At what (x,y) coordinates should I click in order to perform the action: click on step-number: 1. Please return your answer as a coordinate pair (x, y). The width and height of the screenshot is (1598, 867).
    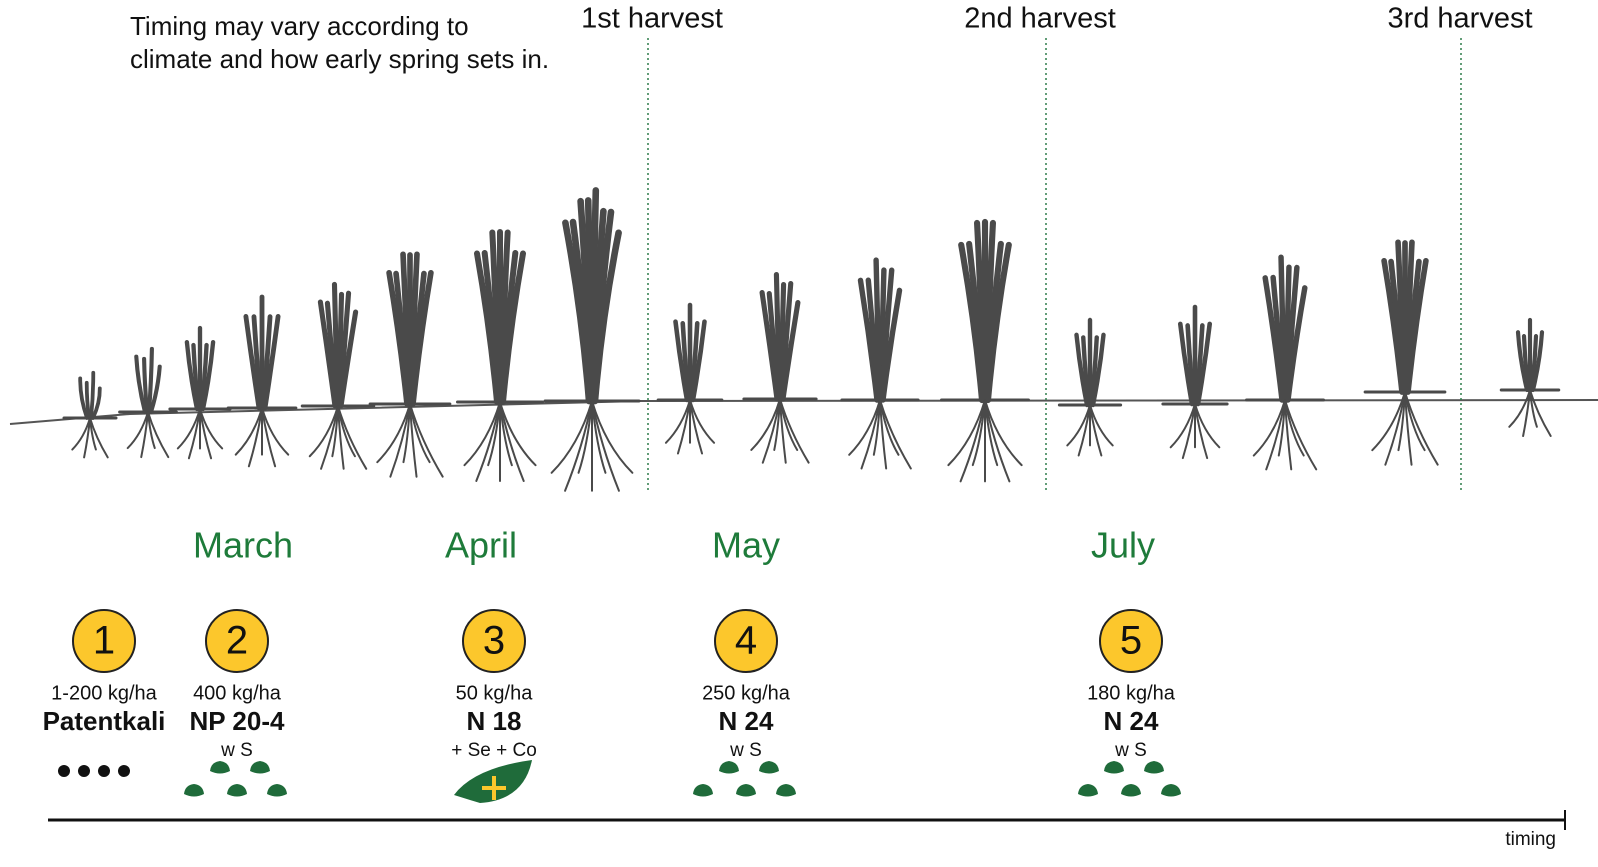
    Looking at the image, I should click on (104, 641).